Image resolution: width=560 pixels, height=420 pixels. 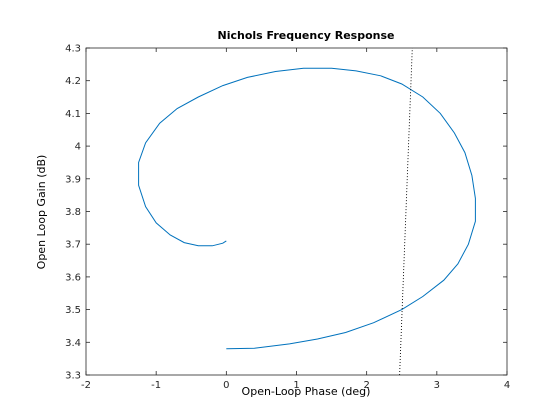 I want to click on y-tick-label: 3.6, so click(x=73, y=277).